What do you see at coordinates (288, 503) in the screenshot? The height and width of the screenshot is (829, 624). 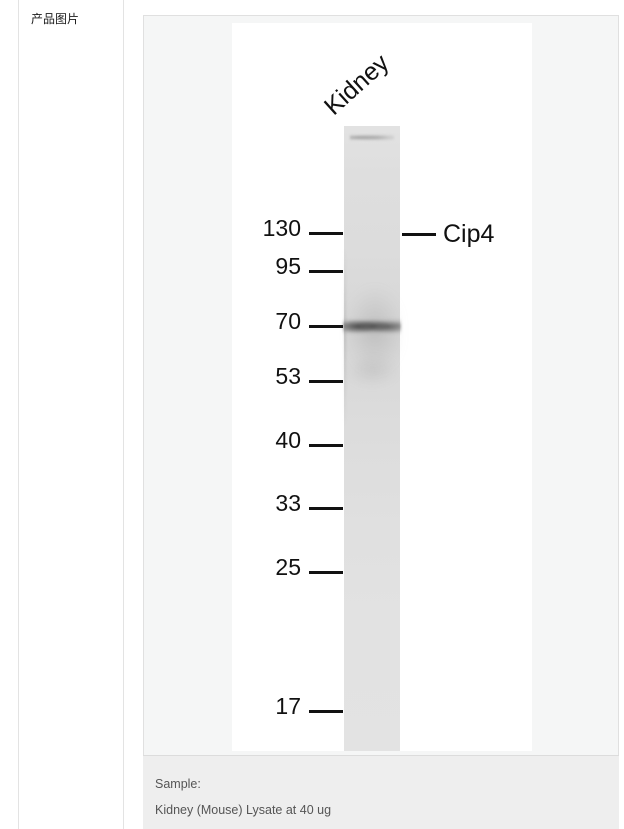 I see `mw-marker-label: 33` at bounding box center [288, 503].